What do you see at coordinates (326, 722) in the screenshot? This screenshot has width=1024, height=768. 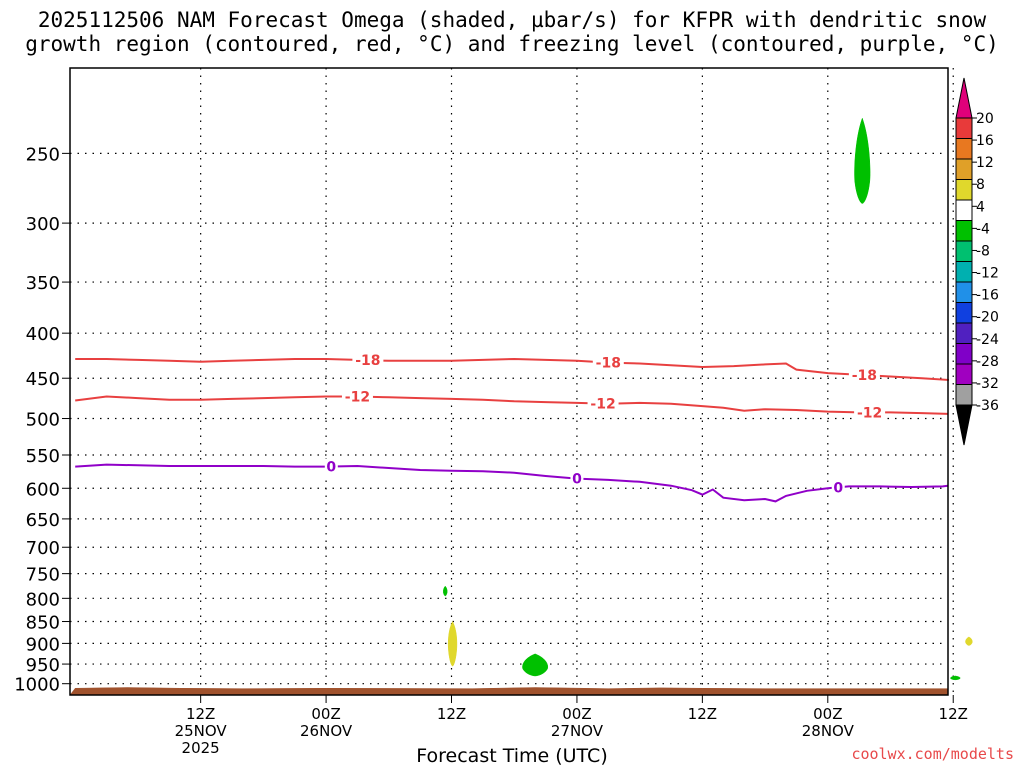 I see `x-tick-label: 00Z 26NOV` at bounding box center [326, 722].